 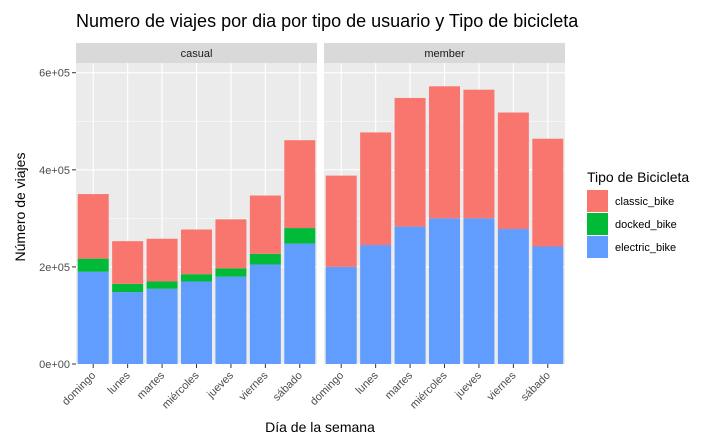 What do you see at coordinates (644, 202) in the screenshot?
I see `legend-label-classic_bike: classic_bike` at bounding box center [644, 202].